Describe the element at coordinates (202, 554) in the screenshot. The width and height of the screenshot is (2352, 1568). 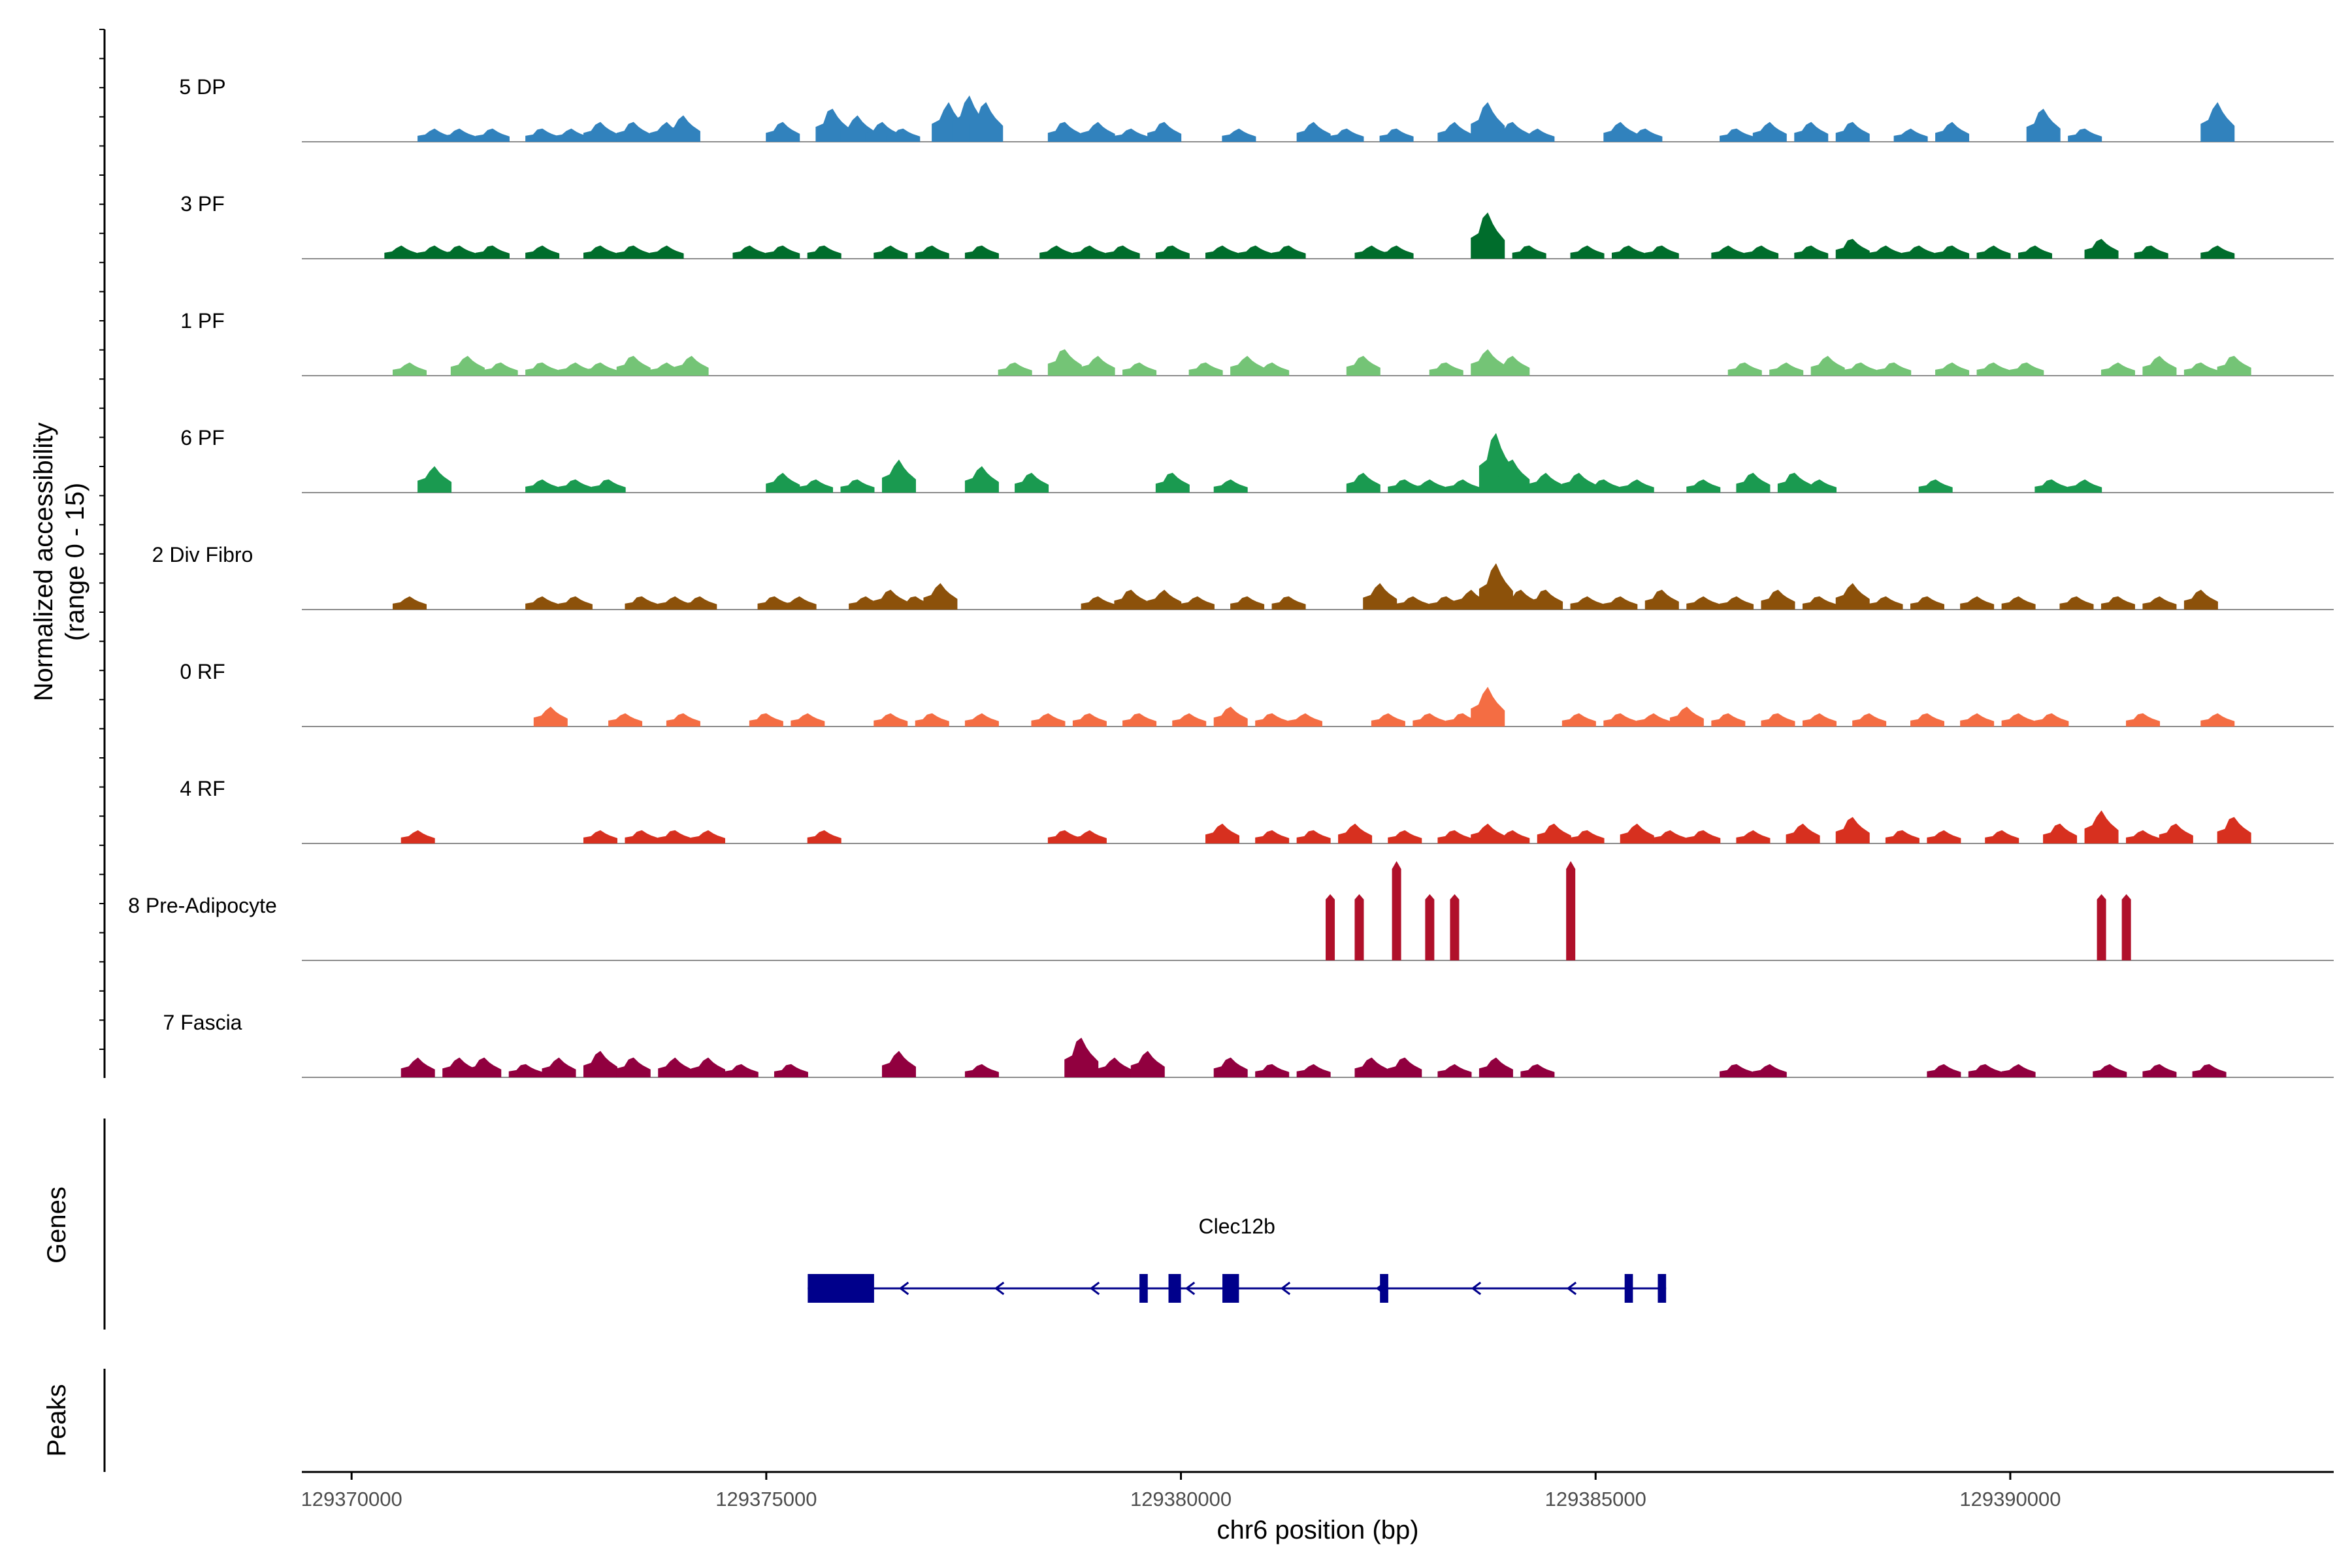
I see `track-label: 2 Div Fibro` at that location.